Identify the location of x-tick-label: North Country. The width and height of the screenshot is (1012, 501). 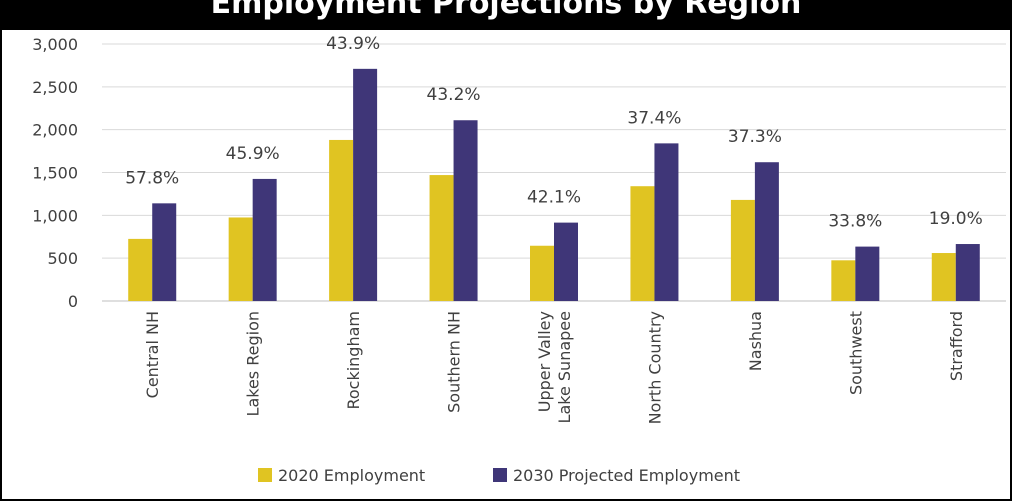
(654, 367).